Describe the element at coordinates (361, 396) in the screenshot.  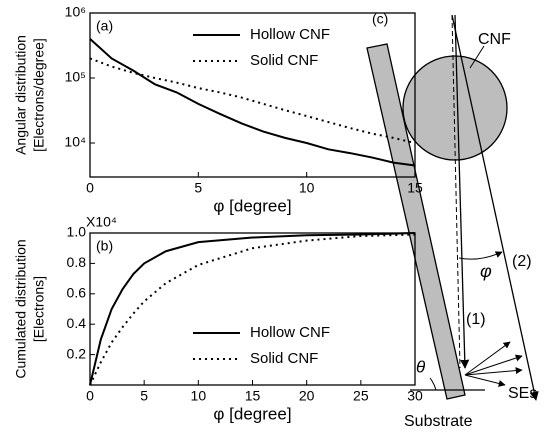
I see `x-tick-label: 25` at that location.